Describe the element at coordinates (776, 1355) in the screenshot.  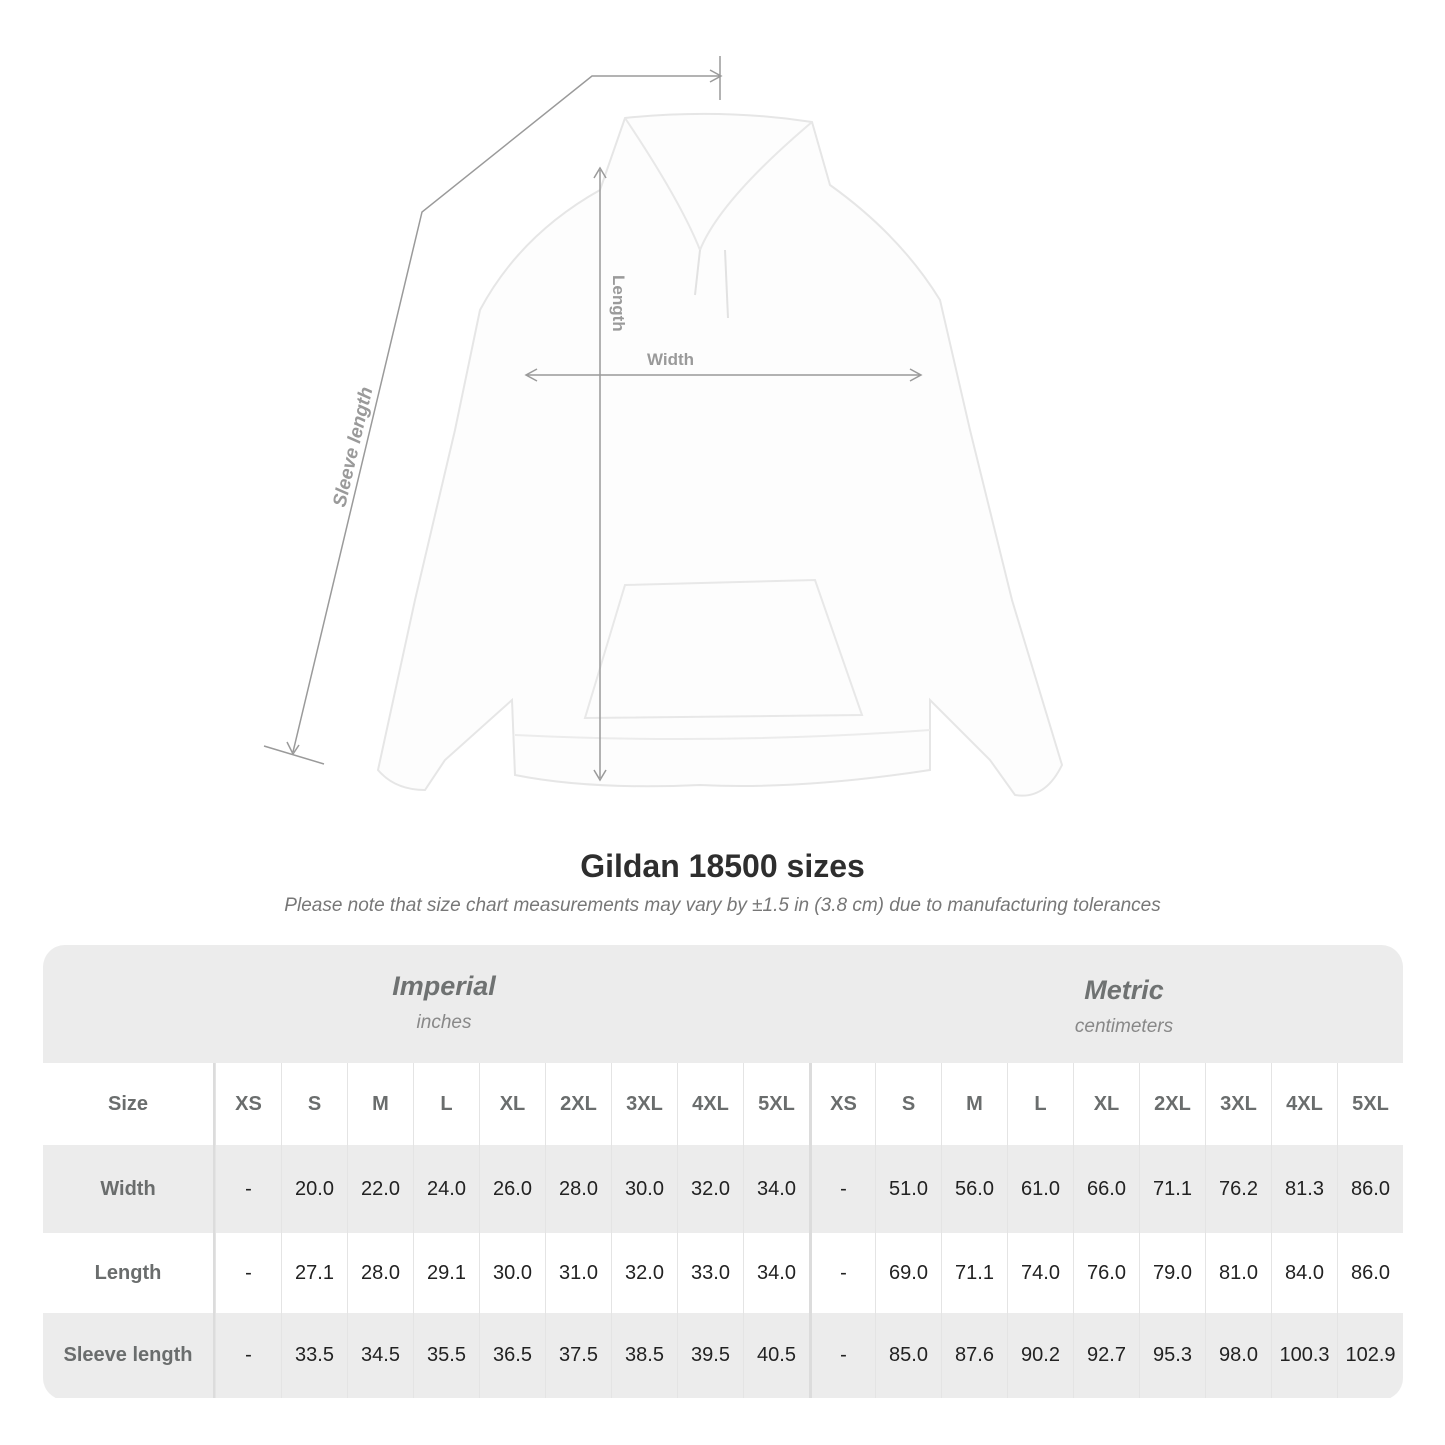
I see `table-cell: 40.5` at that location.